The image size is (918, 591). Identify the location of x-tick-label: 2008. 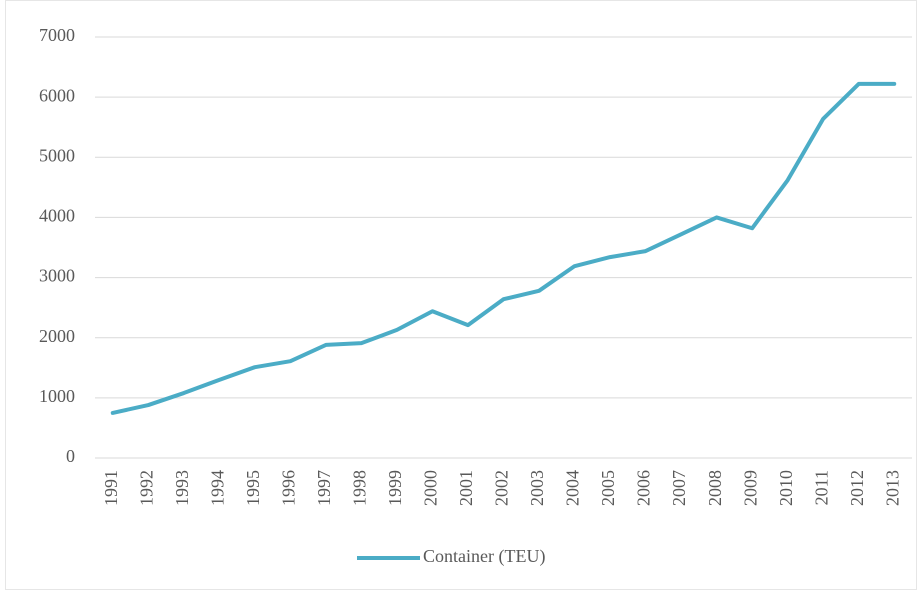
(715, 488).